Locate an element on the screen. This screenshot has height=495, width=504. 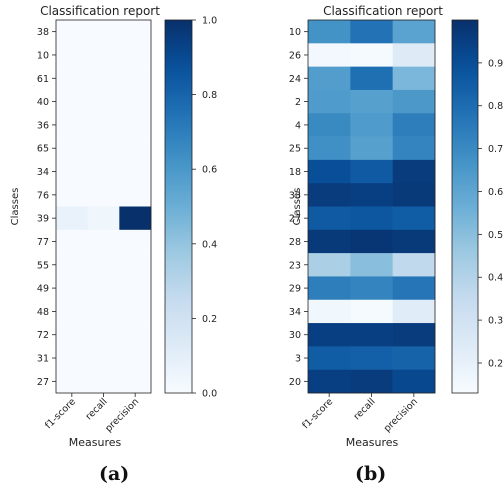
panel-a-xtick-label: recall is located at coordinates (97, 409).